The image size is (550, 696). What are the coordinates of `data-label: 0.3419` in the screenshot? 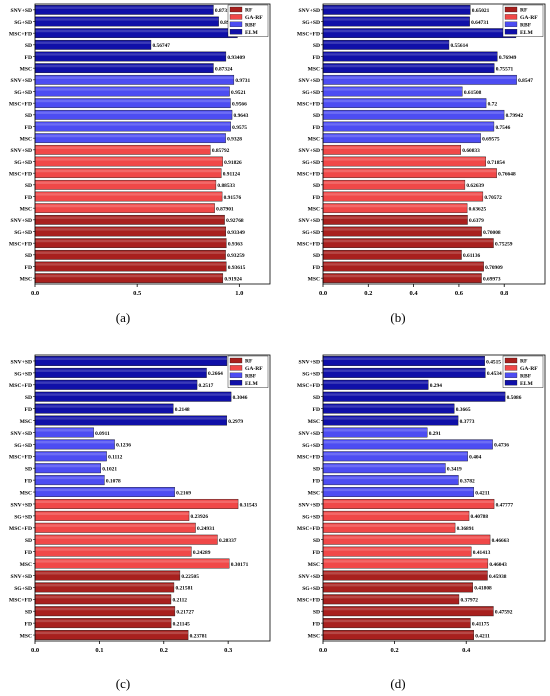 It's located at (454, 470).